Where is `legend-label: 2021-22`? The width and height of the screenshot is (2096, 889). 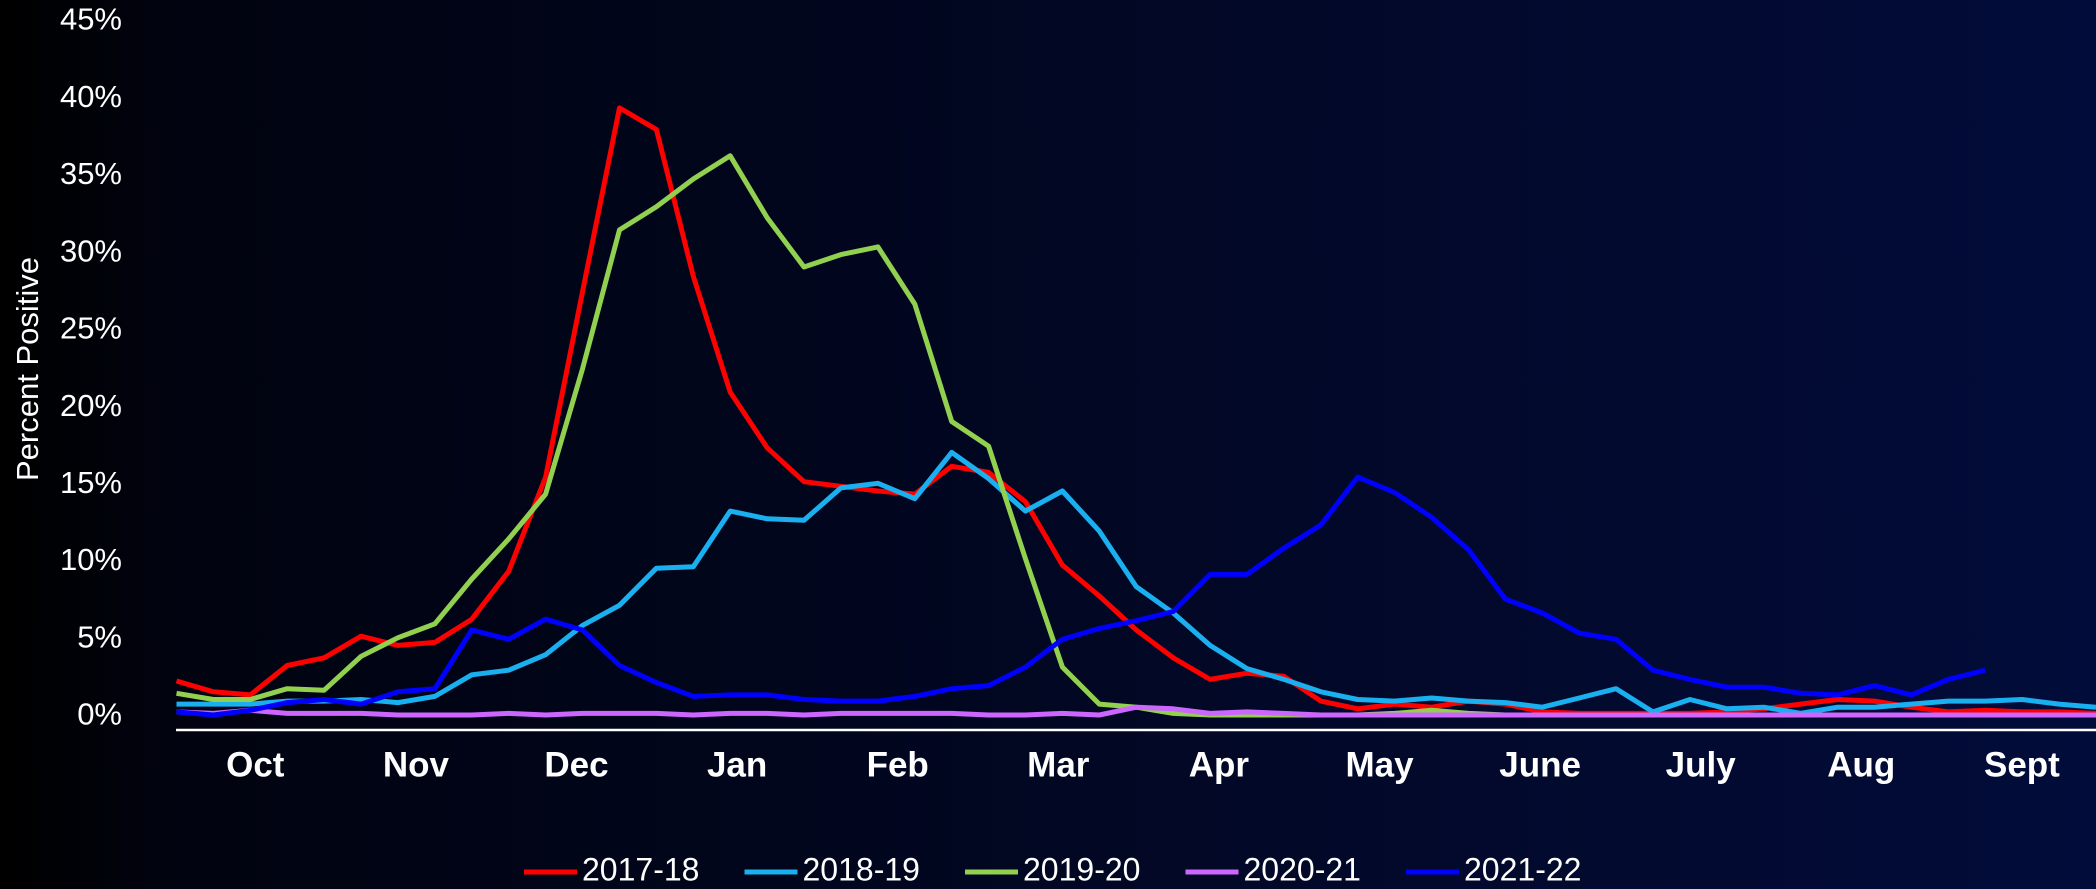 legend-label: 2021-22 is located at coordinates (1522, 869).